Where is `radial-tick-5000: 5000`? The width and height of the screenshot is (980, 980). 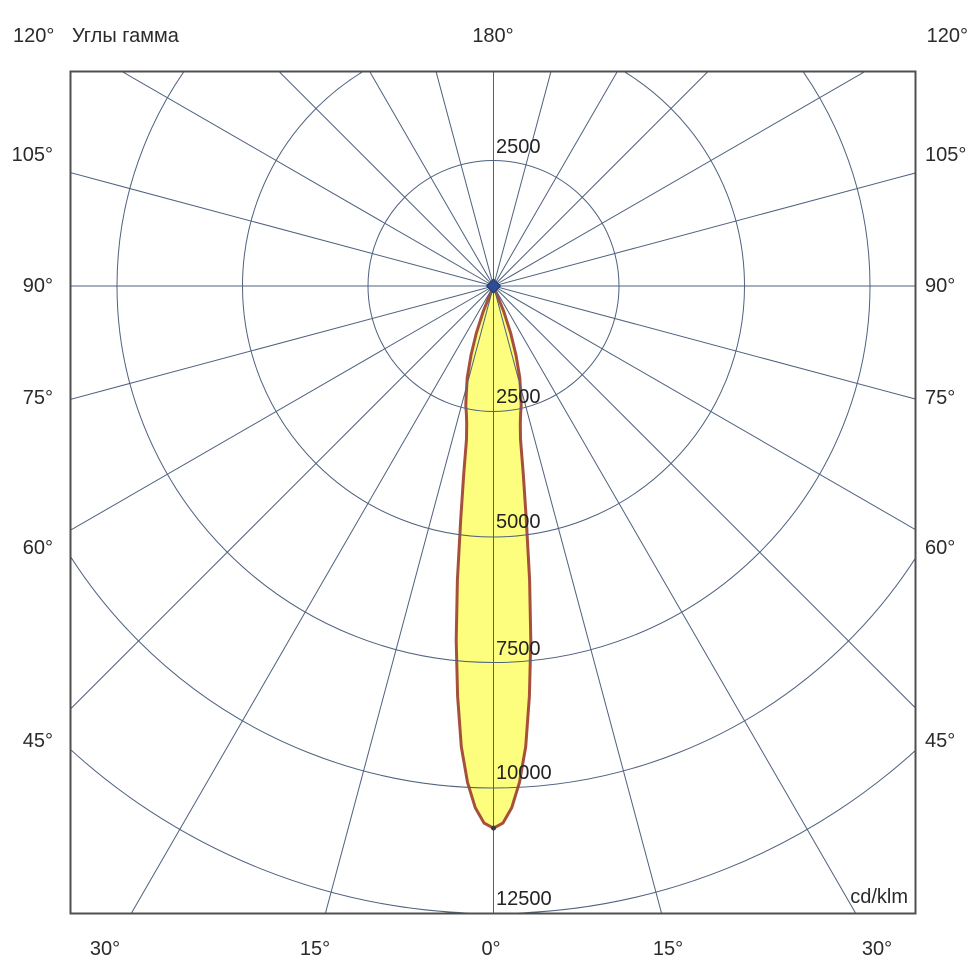 radial-tick-5000: 5000 is located at coordinates (518, 522).